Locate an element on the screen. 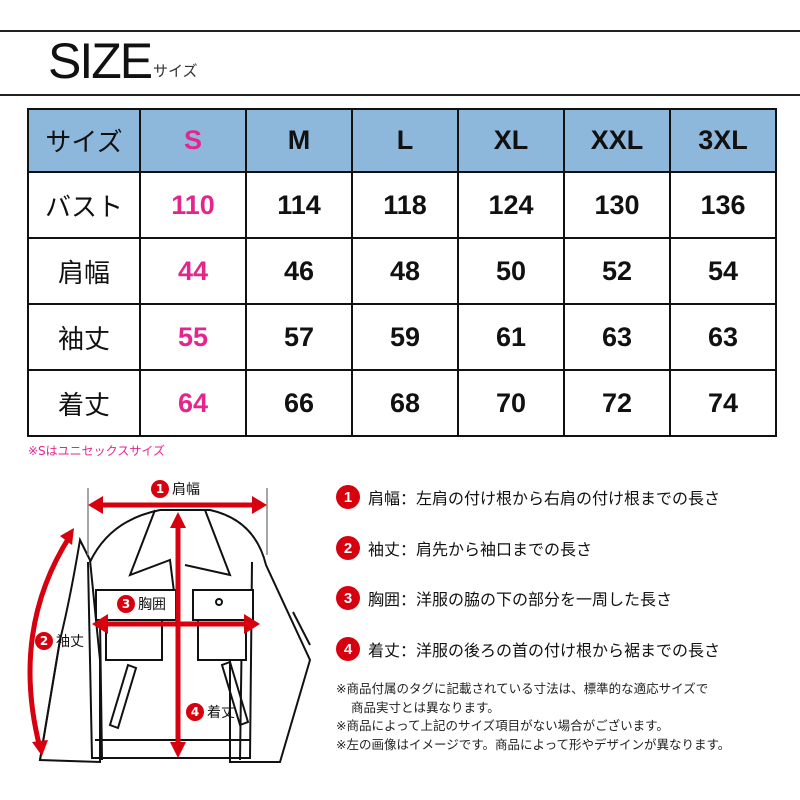  col-header: XXL is located at coordinates (617, 140).